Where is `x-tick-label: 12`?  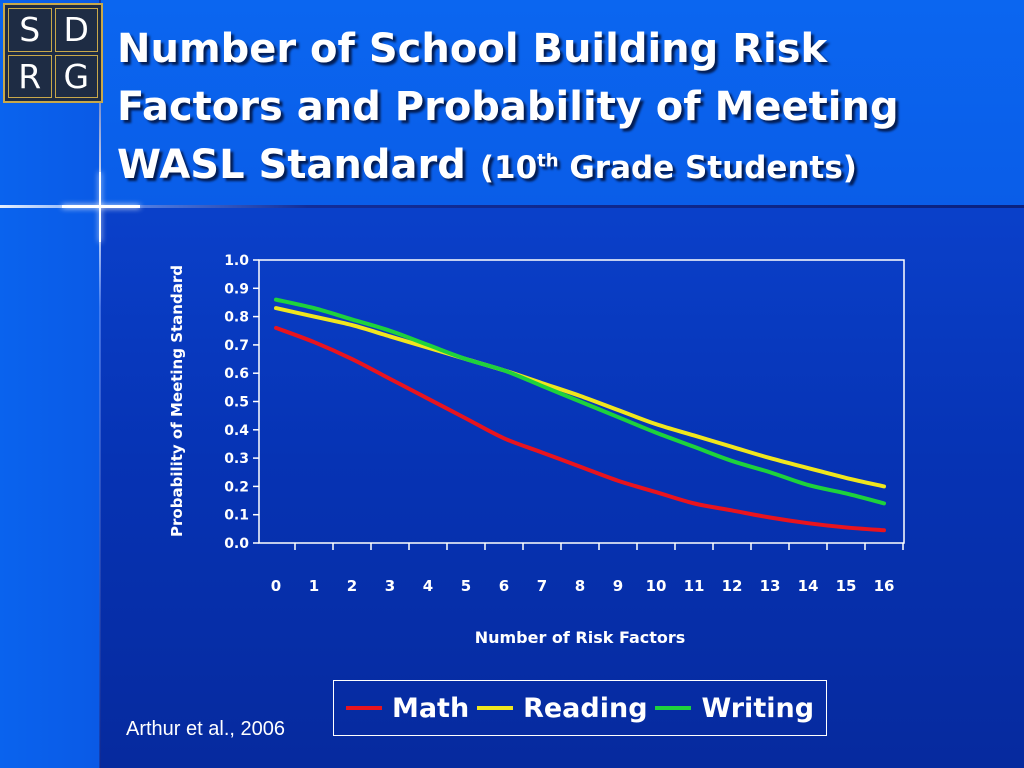
x-tick-label: 12 is located at coordinates (732, 586).